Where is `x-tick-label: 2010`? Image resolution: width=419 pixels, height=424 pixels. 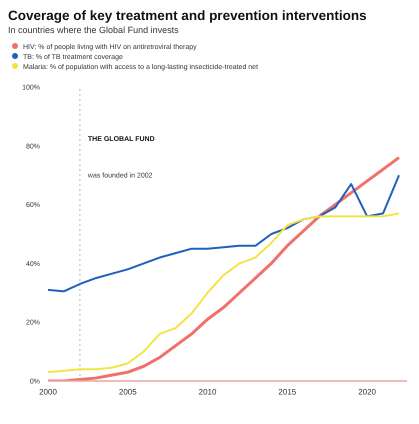 x-tick-label: 2010 is located at coordinates (208, 392).